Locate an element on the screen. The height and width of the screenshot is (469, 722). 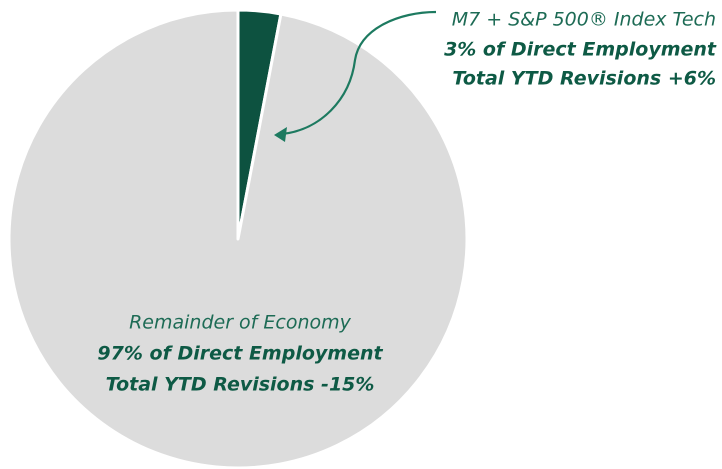
value-label: 3% of Direct Employment is located at coordinates (580, 50).